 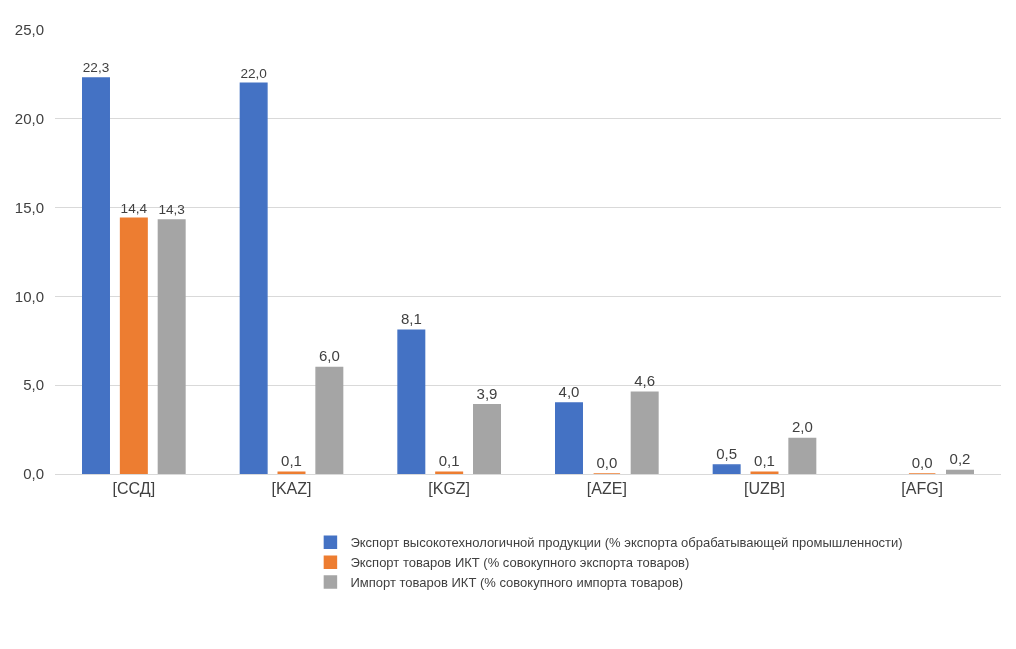 I want to click on y-tick-label: 10,0, so click(x=29, y=296).